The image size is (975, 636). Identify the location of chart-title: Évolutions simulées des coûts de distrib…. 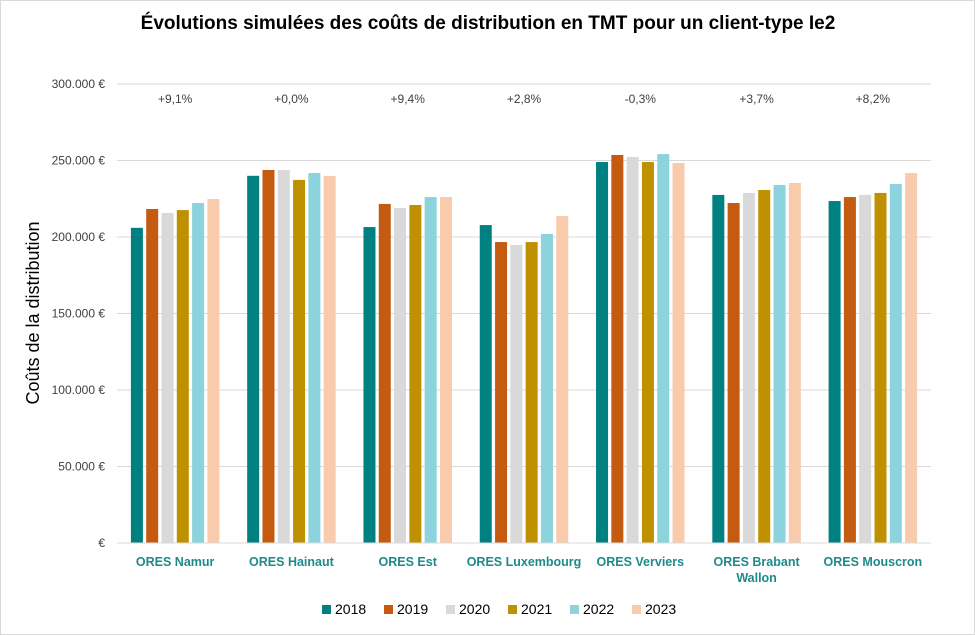
(488, 23).